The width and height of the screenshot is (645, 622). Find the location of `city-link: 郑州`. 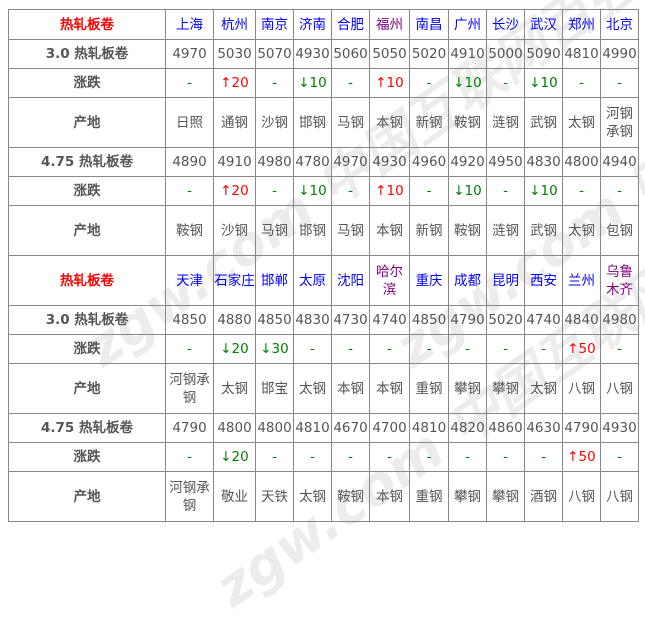

city-link: 郑州 is located at coordinates (581, 24).